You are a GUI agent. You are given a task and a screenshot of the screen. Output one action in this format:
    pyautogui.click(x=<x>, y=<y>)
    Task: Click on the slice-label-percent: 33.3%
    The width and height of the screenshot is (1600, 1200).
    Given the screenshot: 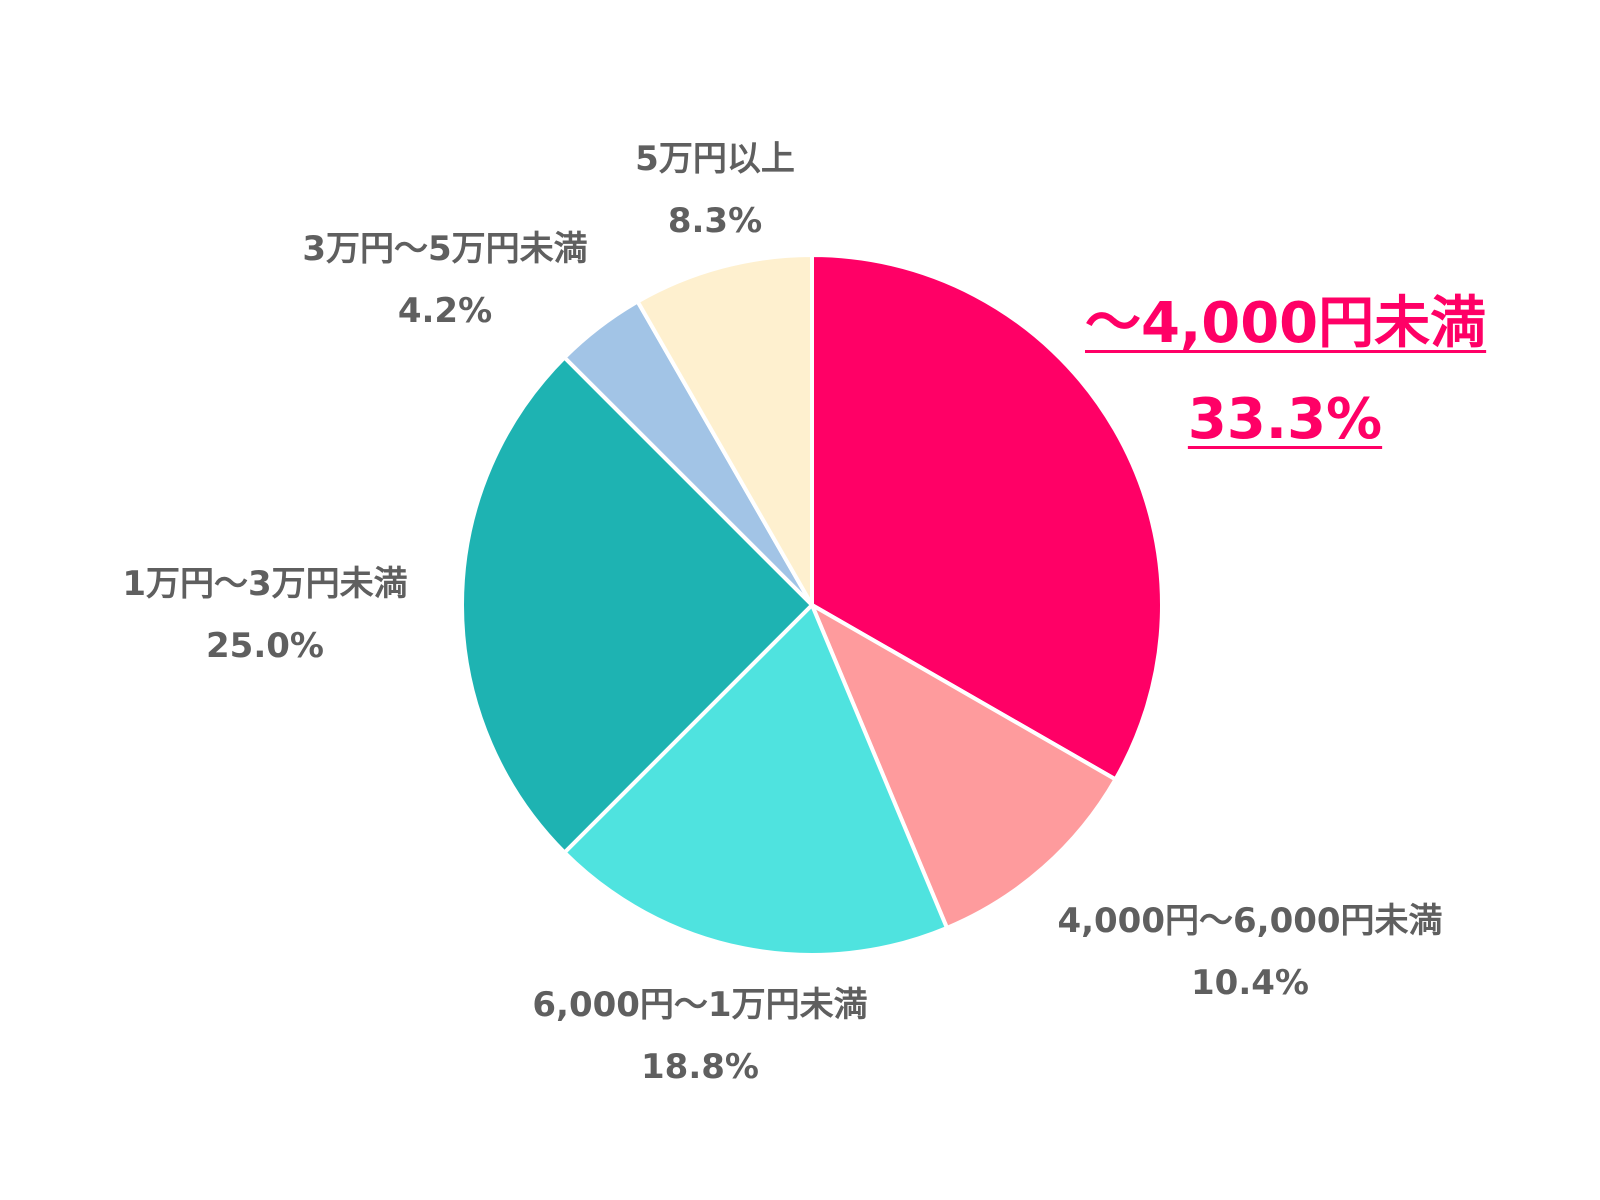 What is the action you would take?
    pyautogui.click(x=1285, y=419)
    